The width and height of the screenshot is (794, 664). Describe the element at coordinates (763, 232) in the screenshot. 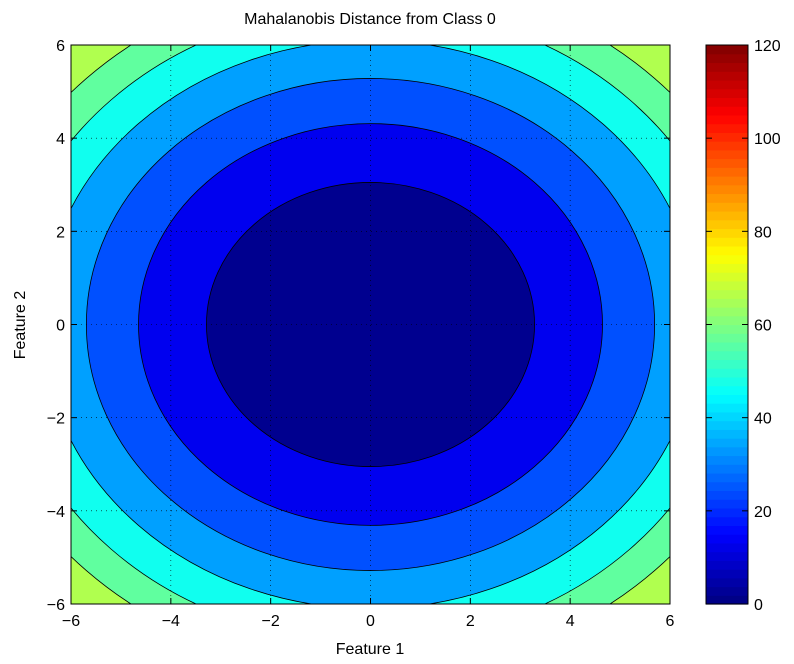

I see `colorbar-tick-label: 80` at that location.